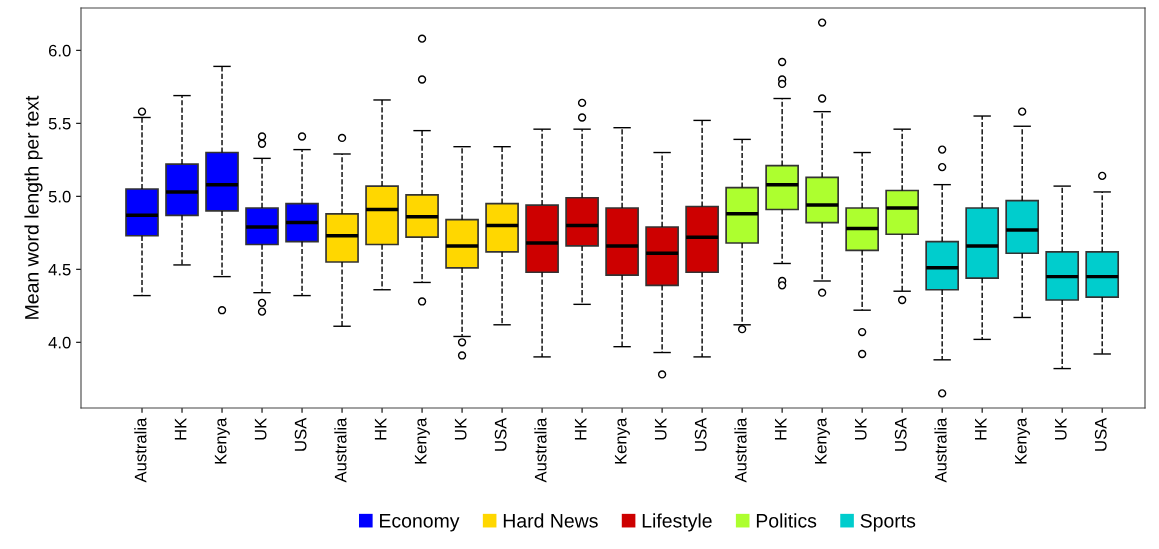 This screenshot has height=549, width=1159. I want to click on legend-label: Economy, so click(420, 523).